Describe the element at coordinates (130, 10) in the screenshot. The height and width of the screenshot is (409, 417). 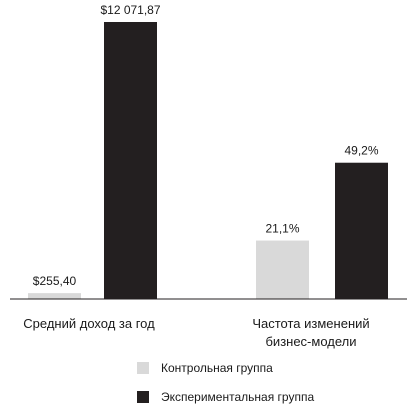
I see `data-label-1-2: $12 071,87` at that location.